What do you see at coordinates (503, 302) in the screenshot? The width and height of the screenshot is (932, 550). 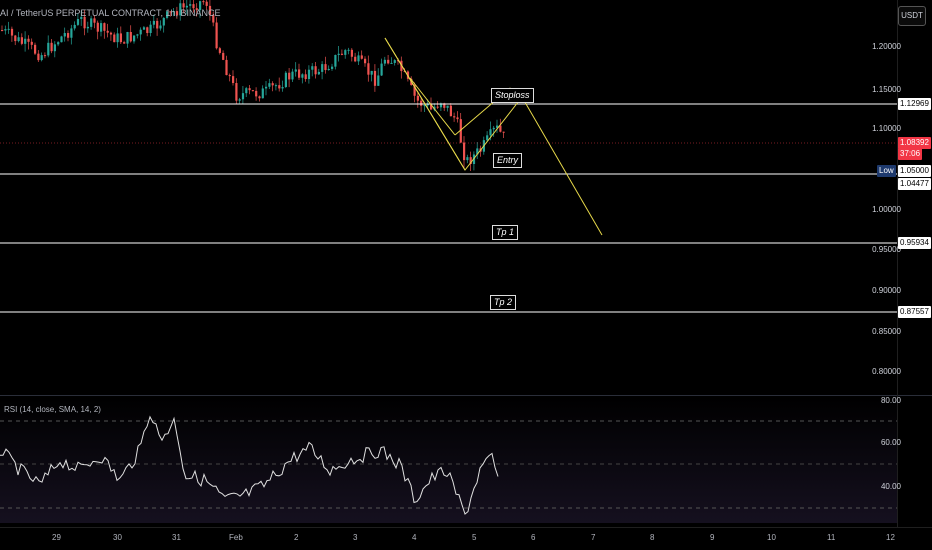 I see `tp2-annotation: Tp 2` at bounding box center [503, 302].